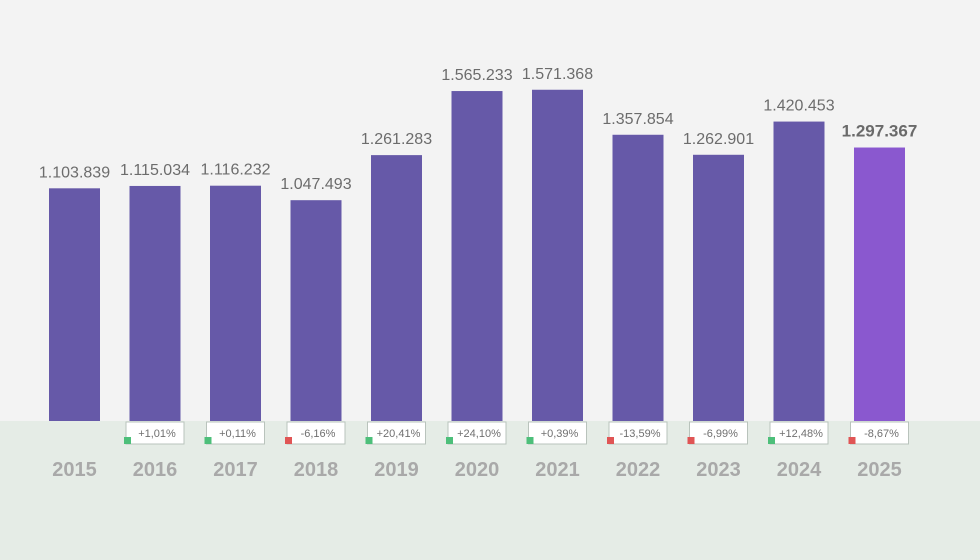 This screenshot has height=560, width=980. I want to click on x-tick-label: 2023, so click(718, 470).